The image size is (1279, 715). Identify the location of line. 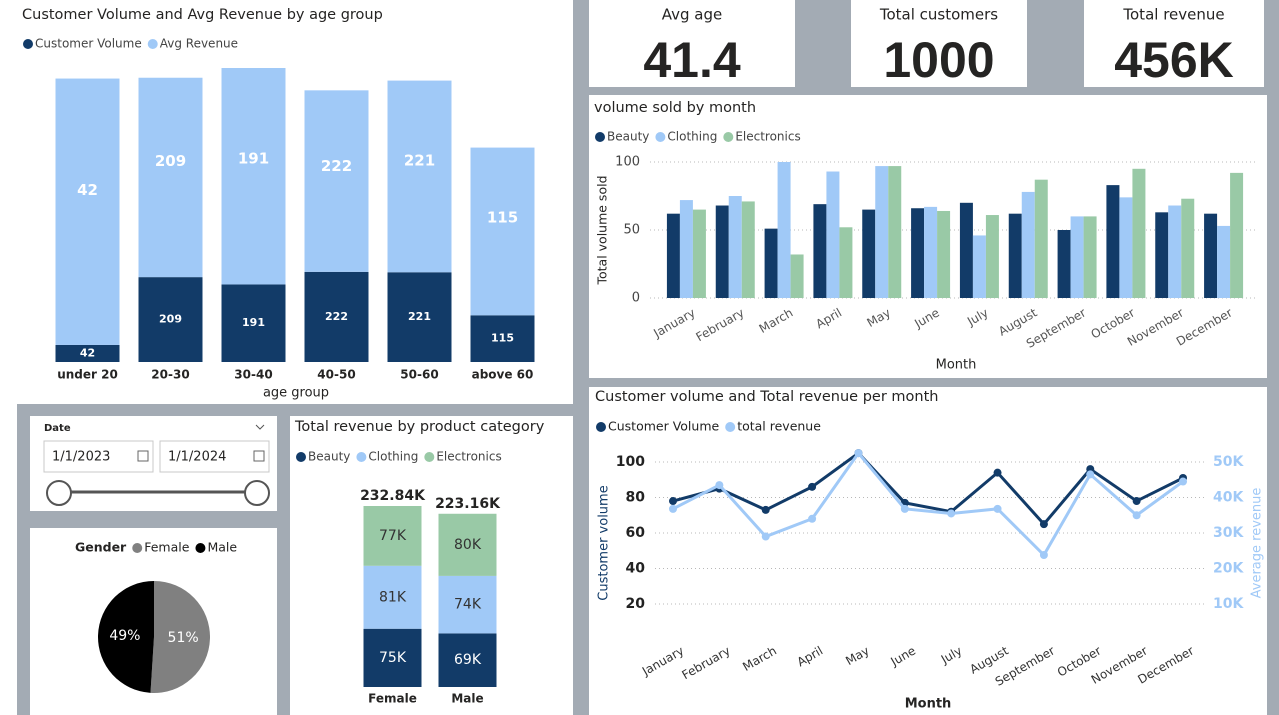
(928, 504).